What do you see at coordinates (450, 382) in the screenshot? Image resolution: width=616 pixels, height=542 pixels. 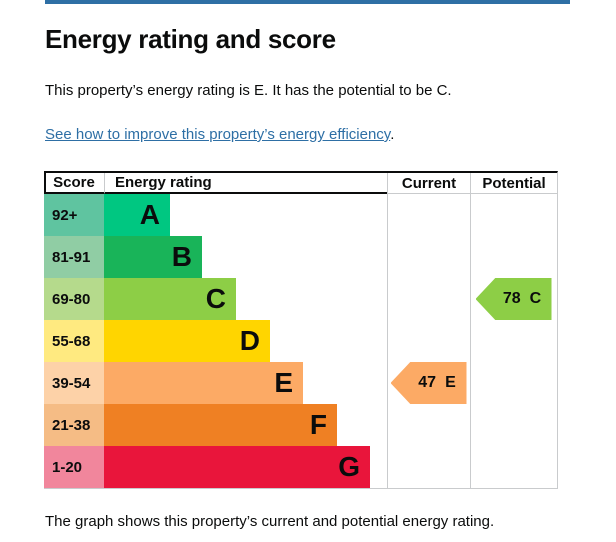 I see `current-band-letter: E` at bounding box center [450, 382].